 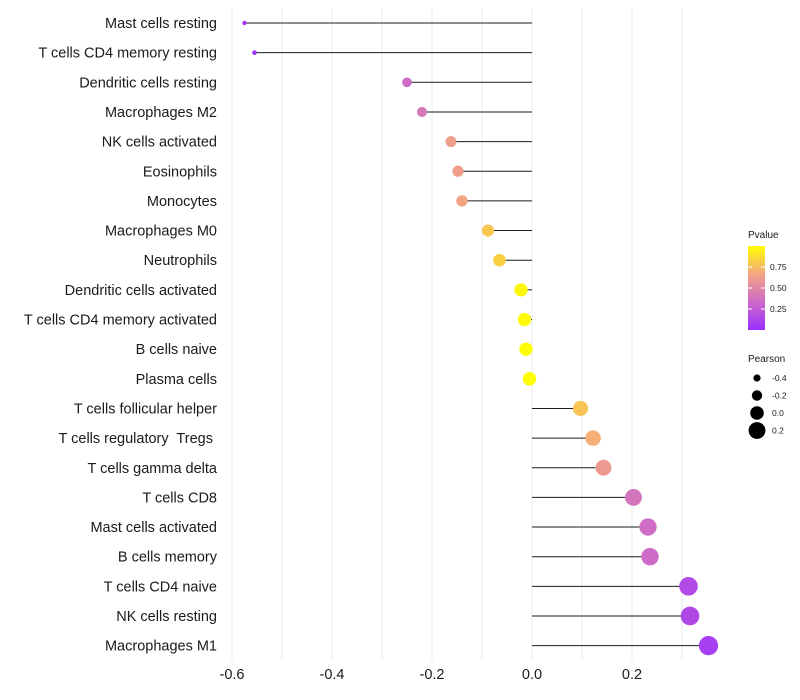 I want to click on colorbar-tick-label: 0.50, so click(x=778, y=288).